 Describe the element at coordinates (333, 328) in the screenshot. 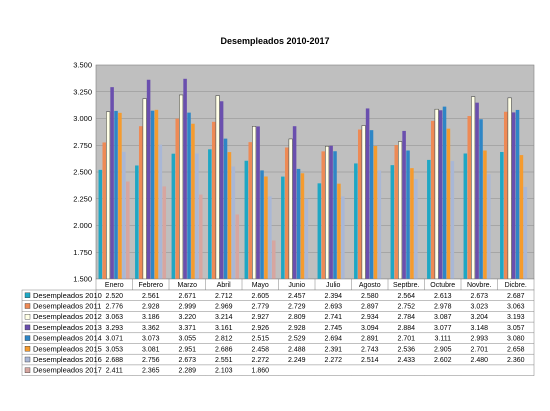

I see `data-label: 2.745` at that location.